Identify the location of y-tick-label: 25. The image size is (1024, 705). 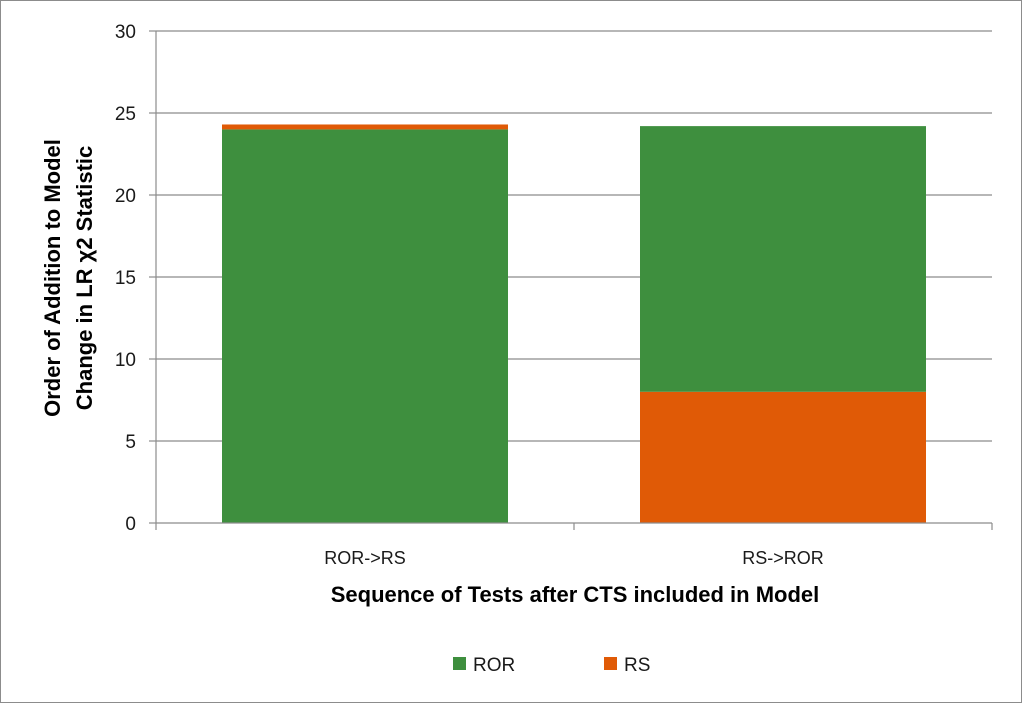
(125, 114).